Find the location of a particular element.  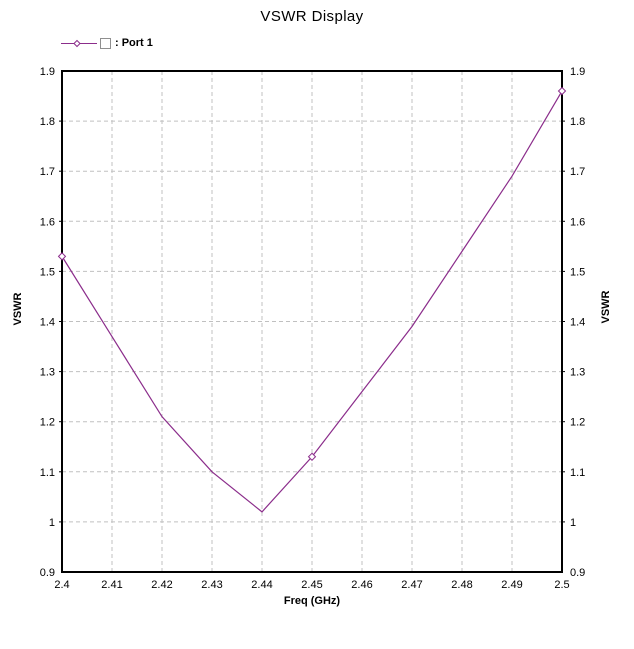

legend-line-sample is located at coordinates (79, 43).